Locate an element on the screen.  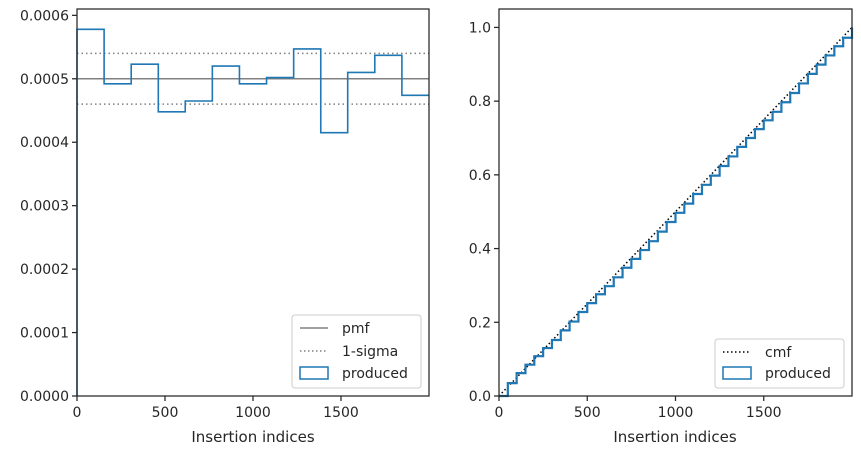
left-x-tick-label: 1500 is located at coordinates (341, 413).